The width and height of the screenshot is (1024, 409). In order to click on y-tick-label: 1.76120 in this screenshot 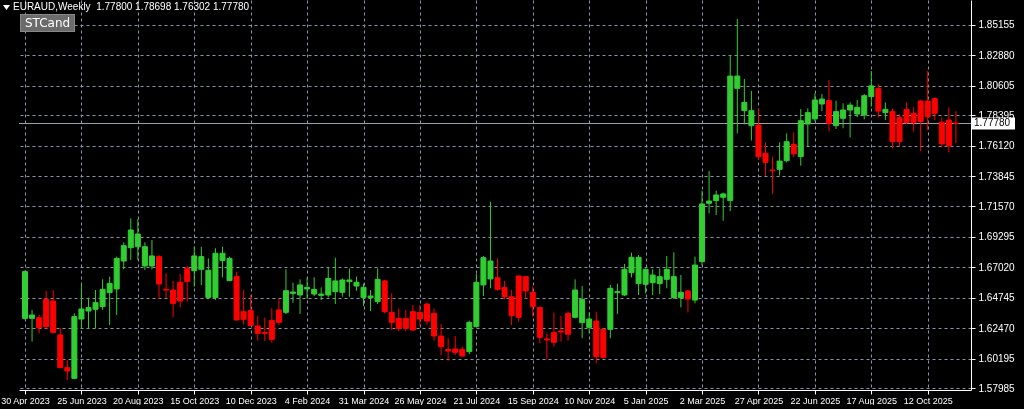, I will do `click(997, 146)`.